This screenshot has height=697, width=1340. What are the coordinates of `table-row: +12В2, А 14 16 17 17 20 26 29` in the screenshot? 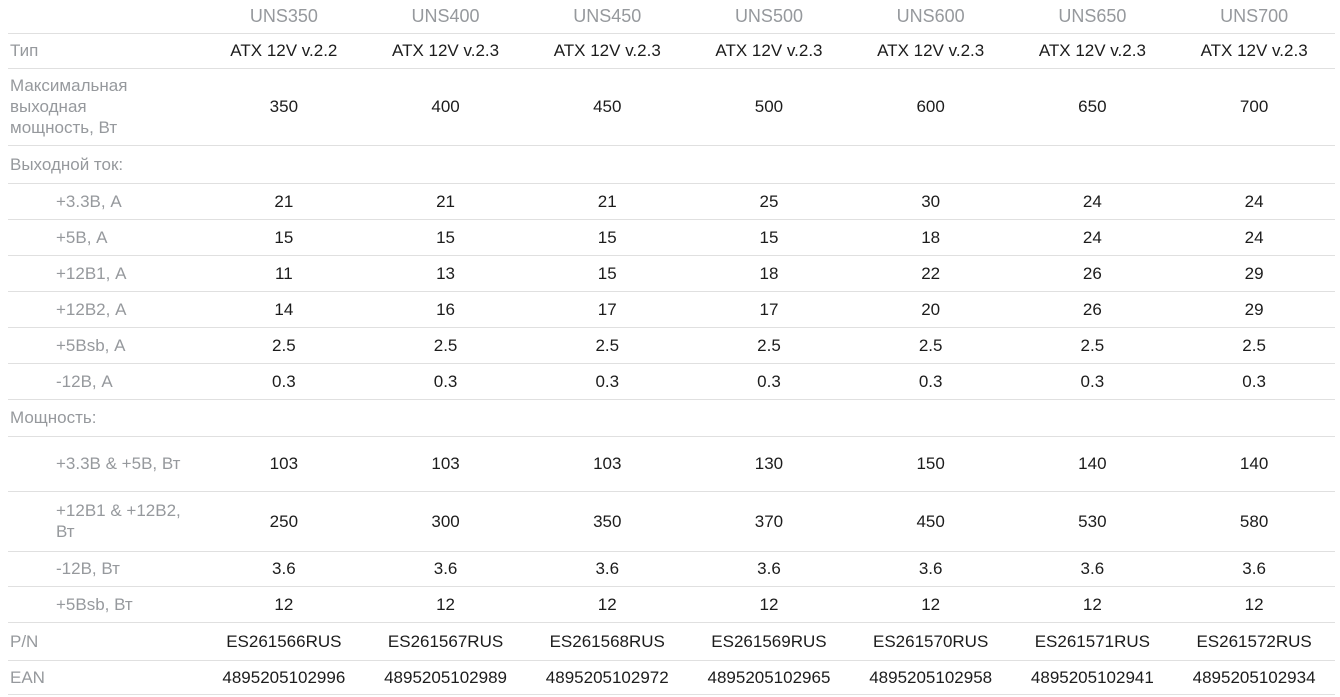 It's located at (671, 309).